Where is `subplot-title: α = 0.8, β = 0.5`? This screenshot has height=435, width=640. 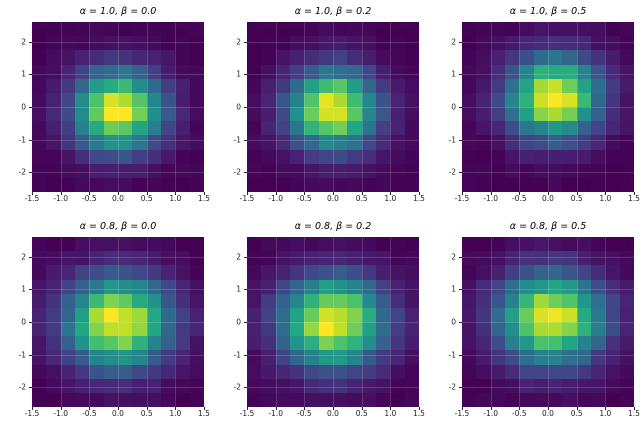
subplot-title: α = 0.8, β = 0.5 is located at coordinates (548, 226).